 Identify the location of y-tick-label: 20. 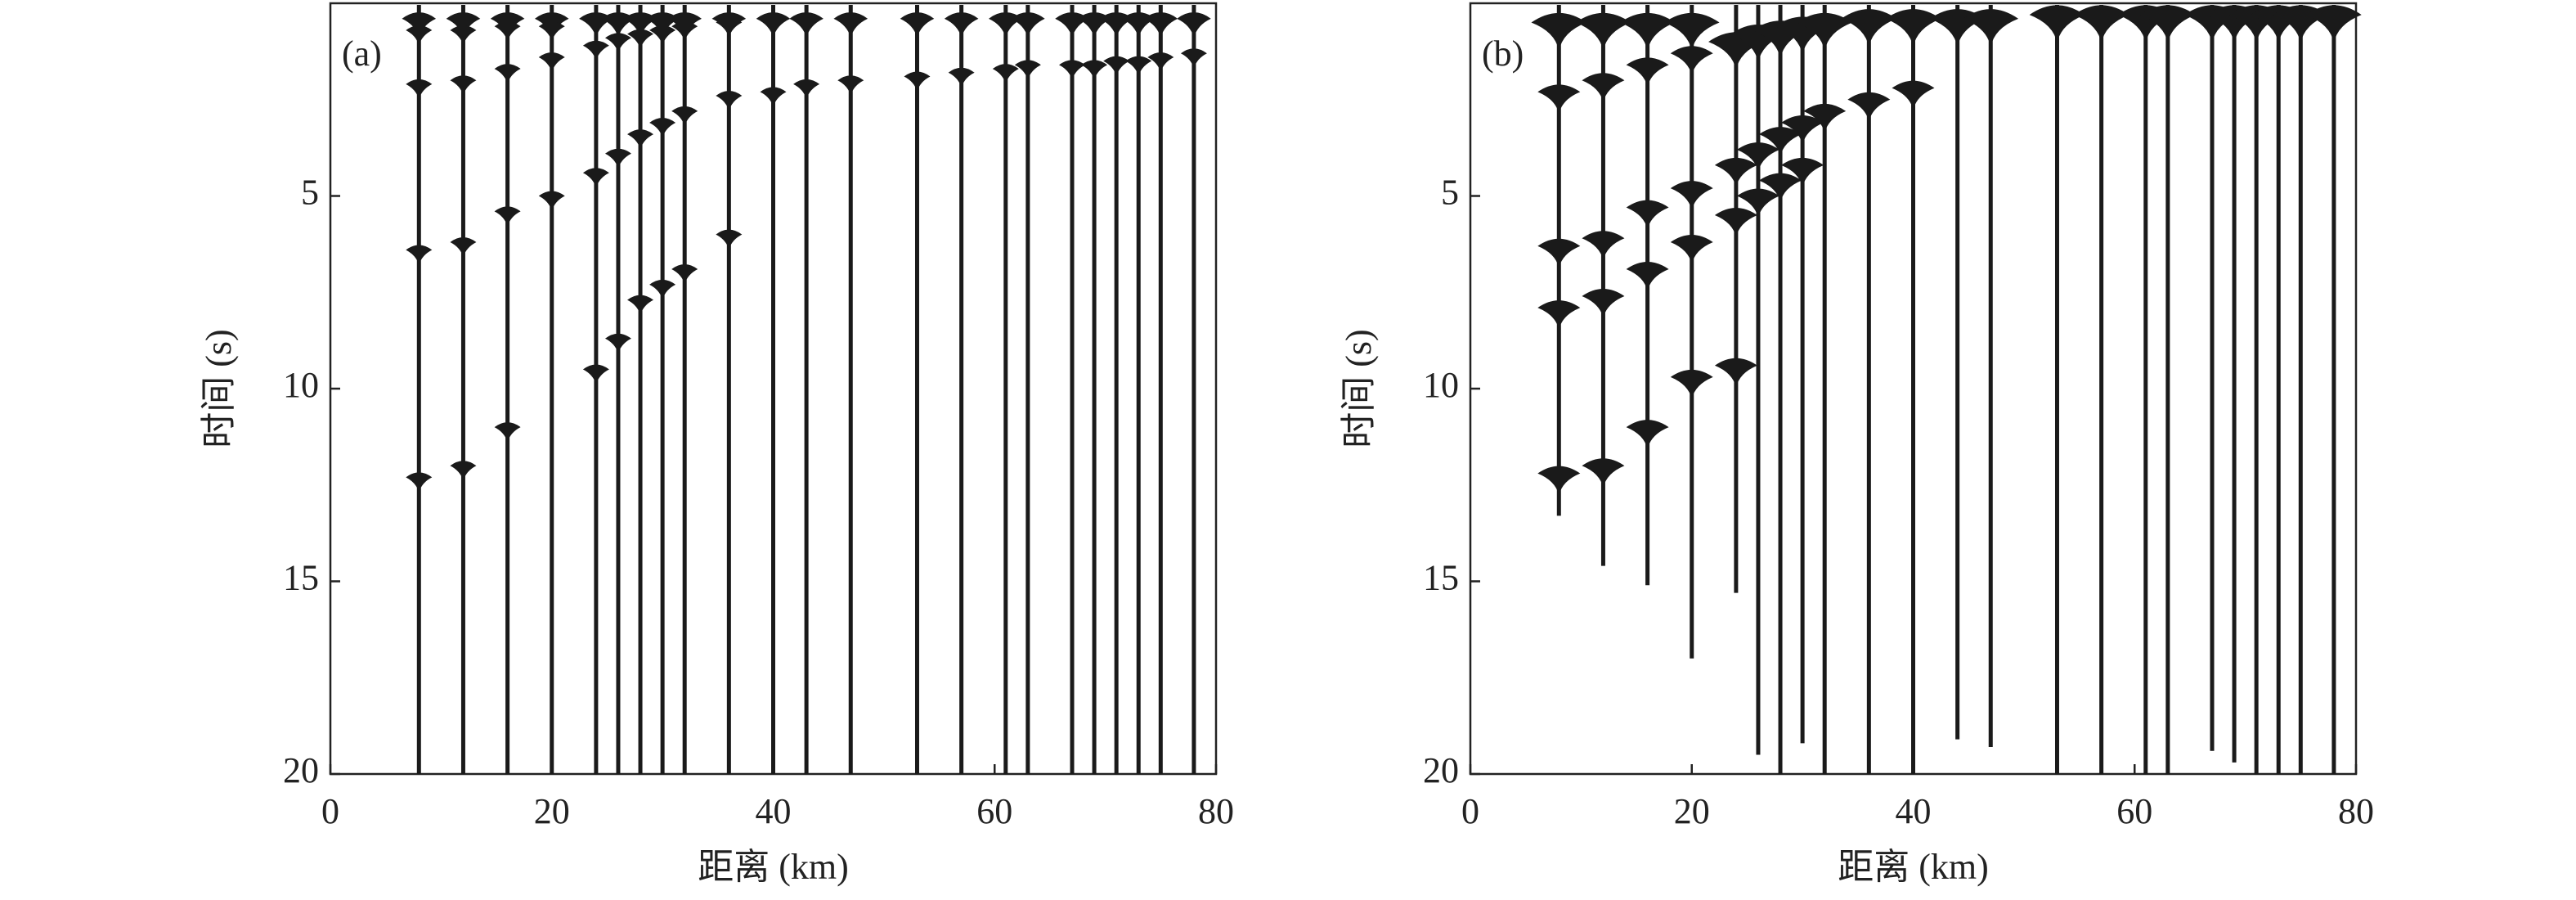
(301, 770).